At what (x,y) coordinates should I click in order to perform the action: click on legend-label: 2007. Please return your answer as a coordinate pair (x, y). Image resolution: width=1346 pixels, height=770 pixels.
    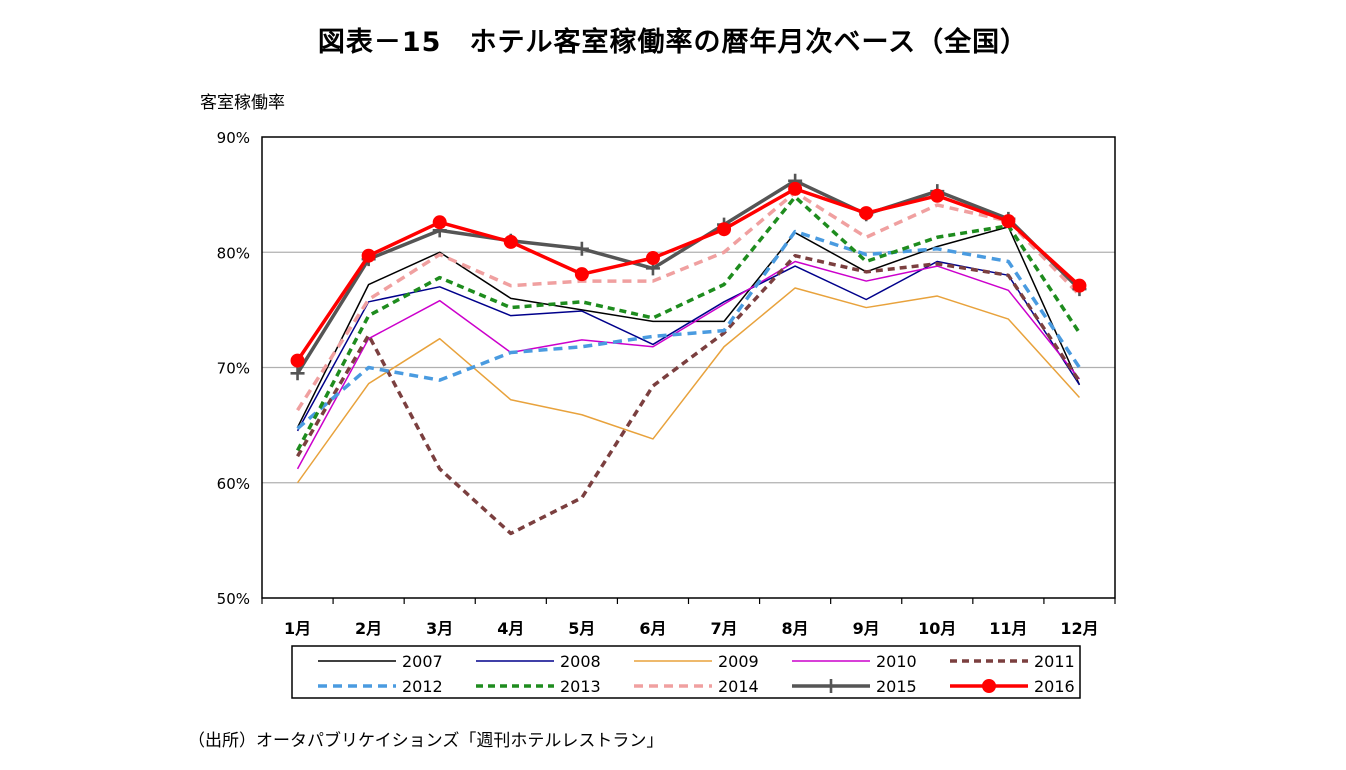
    Looking at the image, I should click on (422, 661).